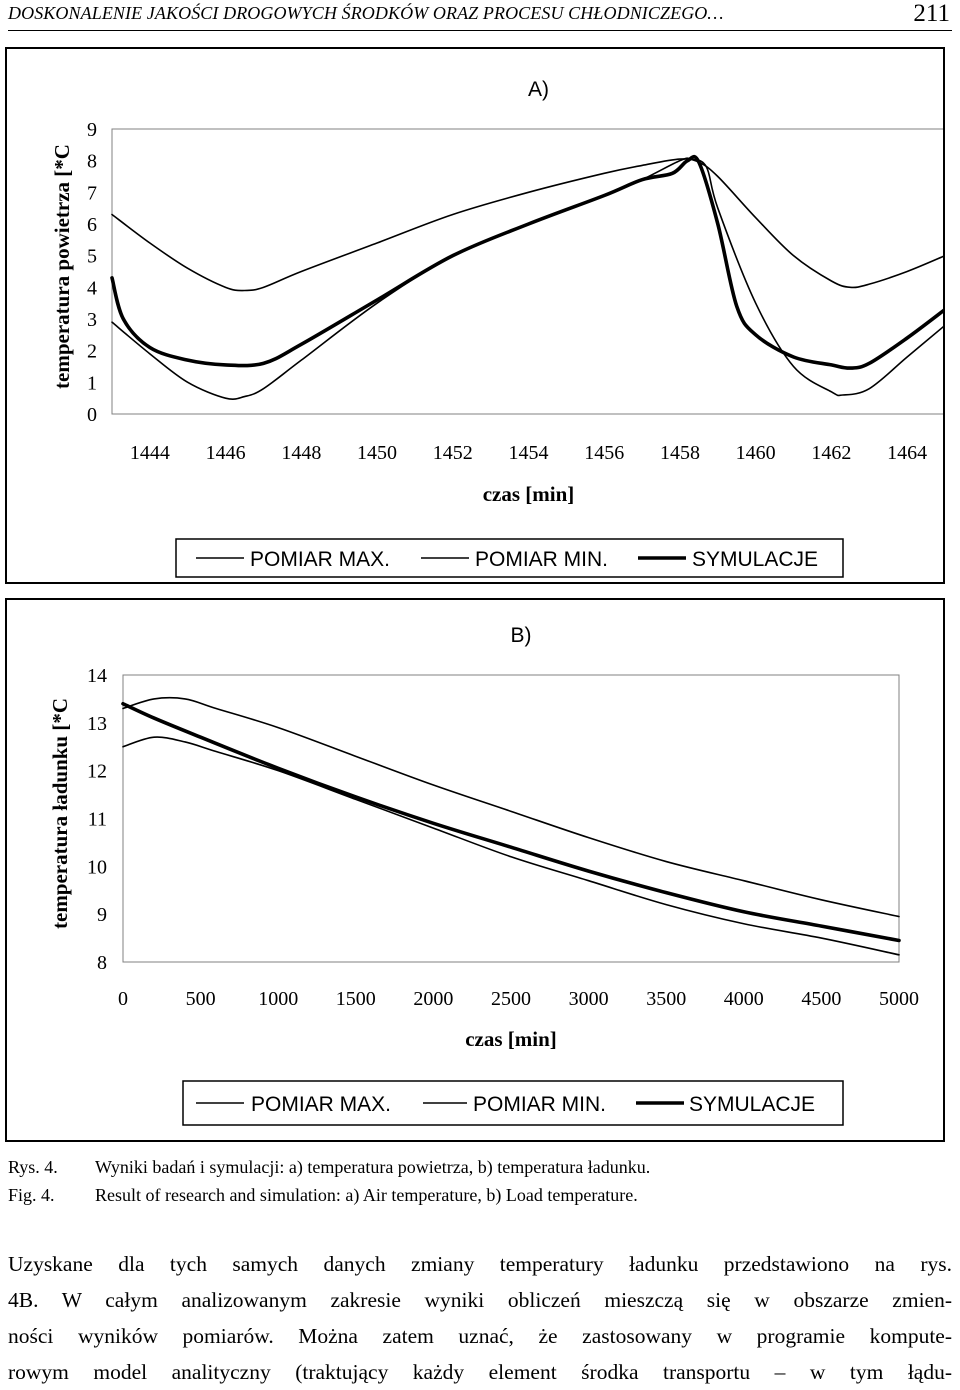  I want to click on y-tick-label: 4, so click(92, 288).